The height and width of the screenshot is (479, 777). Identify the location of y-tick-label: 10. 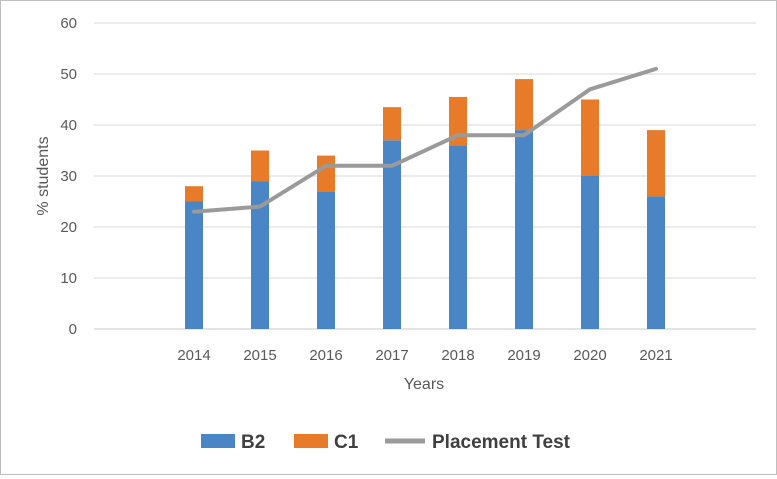
(68, 278).